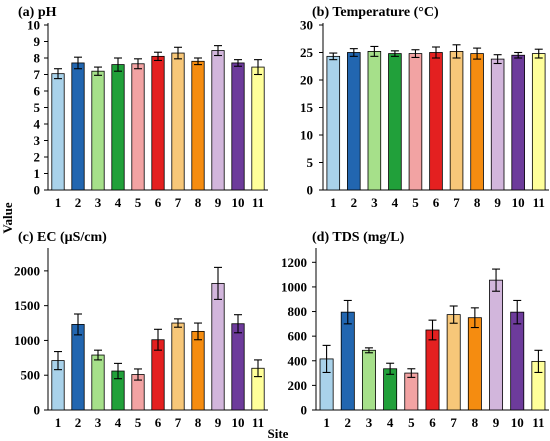 Image resolution: width=550 pixels, height=441 pixels. What do you see at coordinates (37, 140) in the screenshot?
I see `y-tick-label: 3` at bounding box center [37, 140].